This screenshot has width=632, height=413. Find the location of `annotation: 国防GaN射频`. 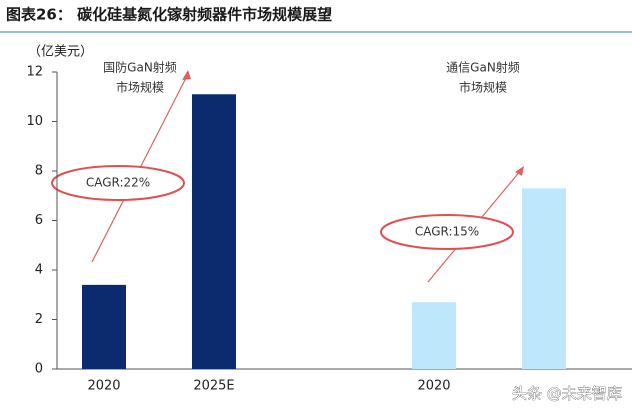

annotation: 国防GaN射频 is located at coordinates (140, 67).